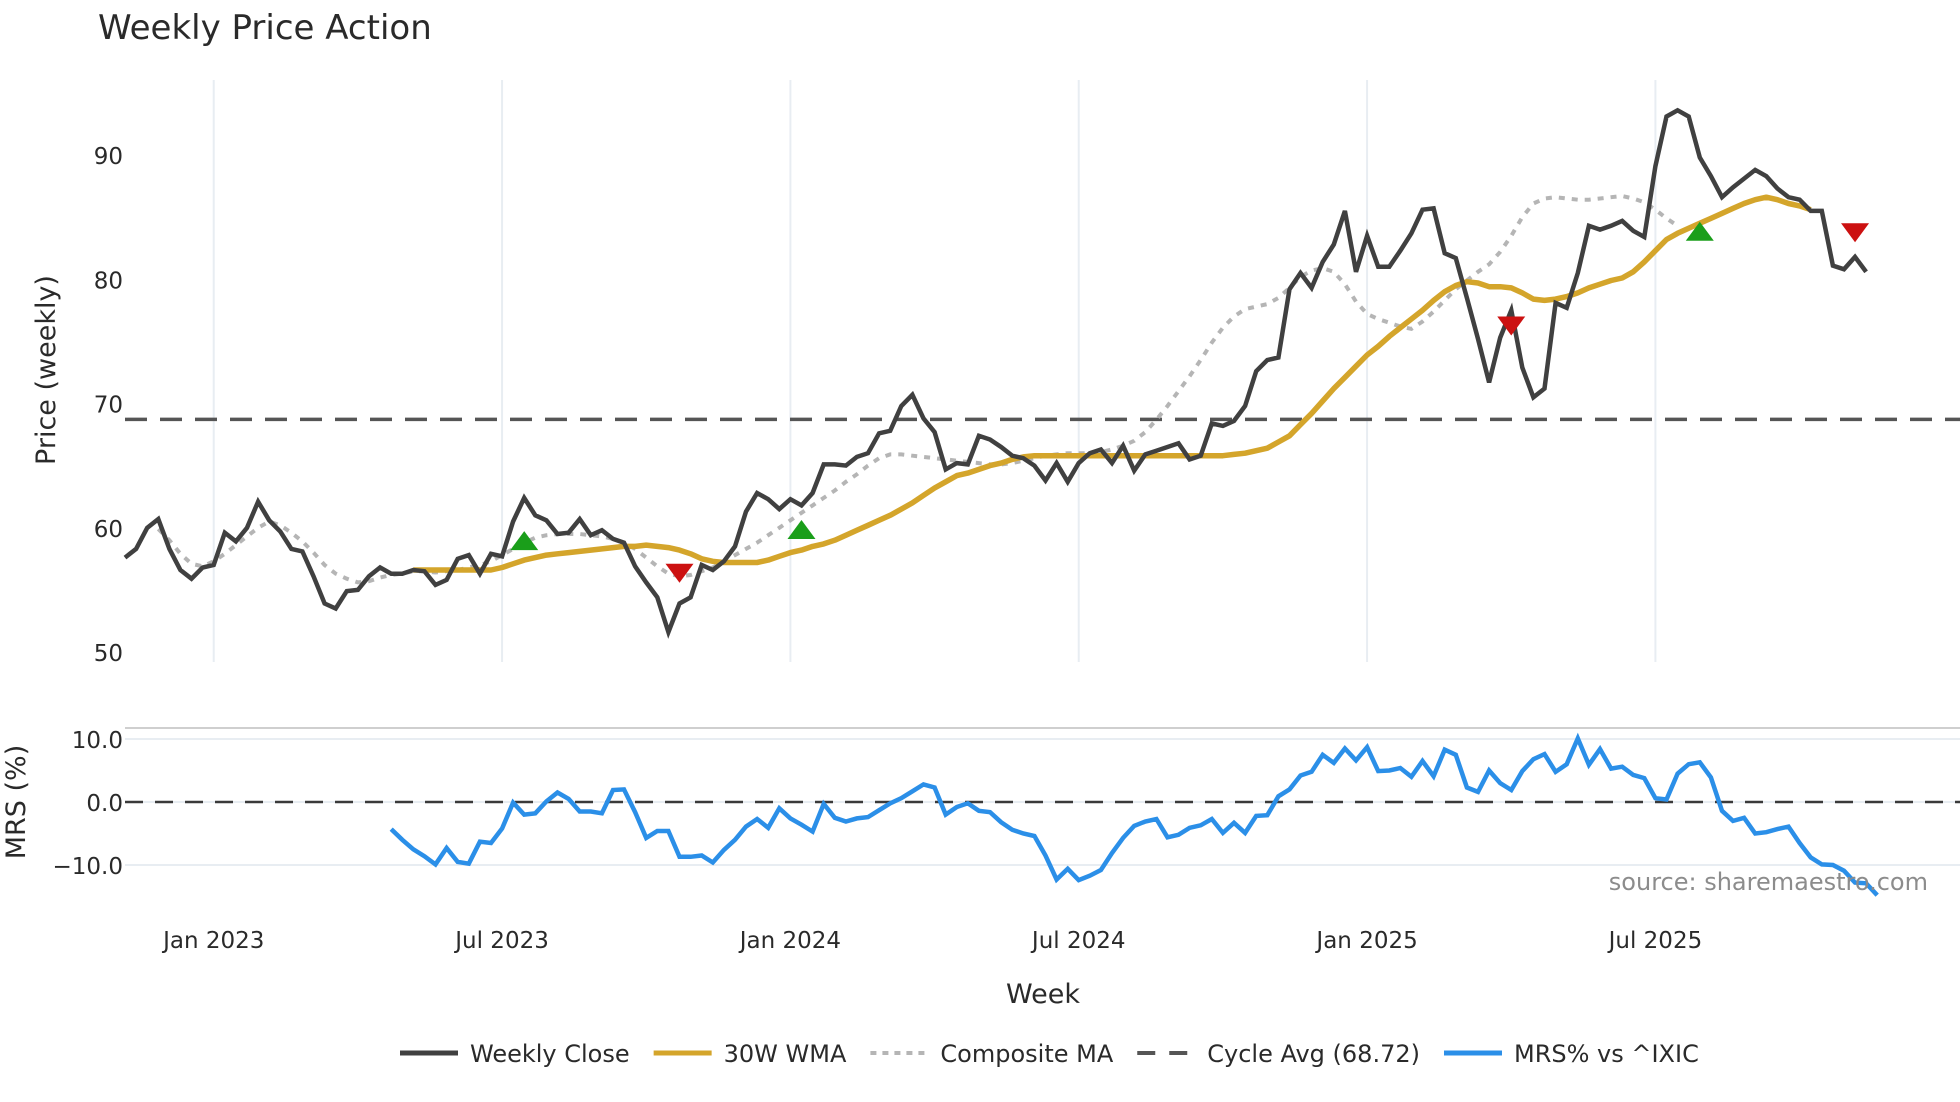 The width and height of the screenshot is (1960, 1102). I want to click on price-y-ticks: 50 60 70 80 90, so click(108, 405).